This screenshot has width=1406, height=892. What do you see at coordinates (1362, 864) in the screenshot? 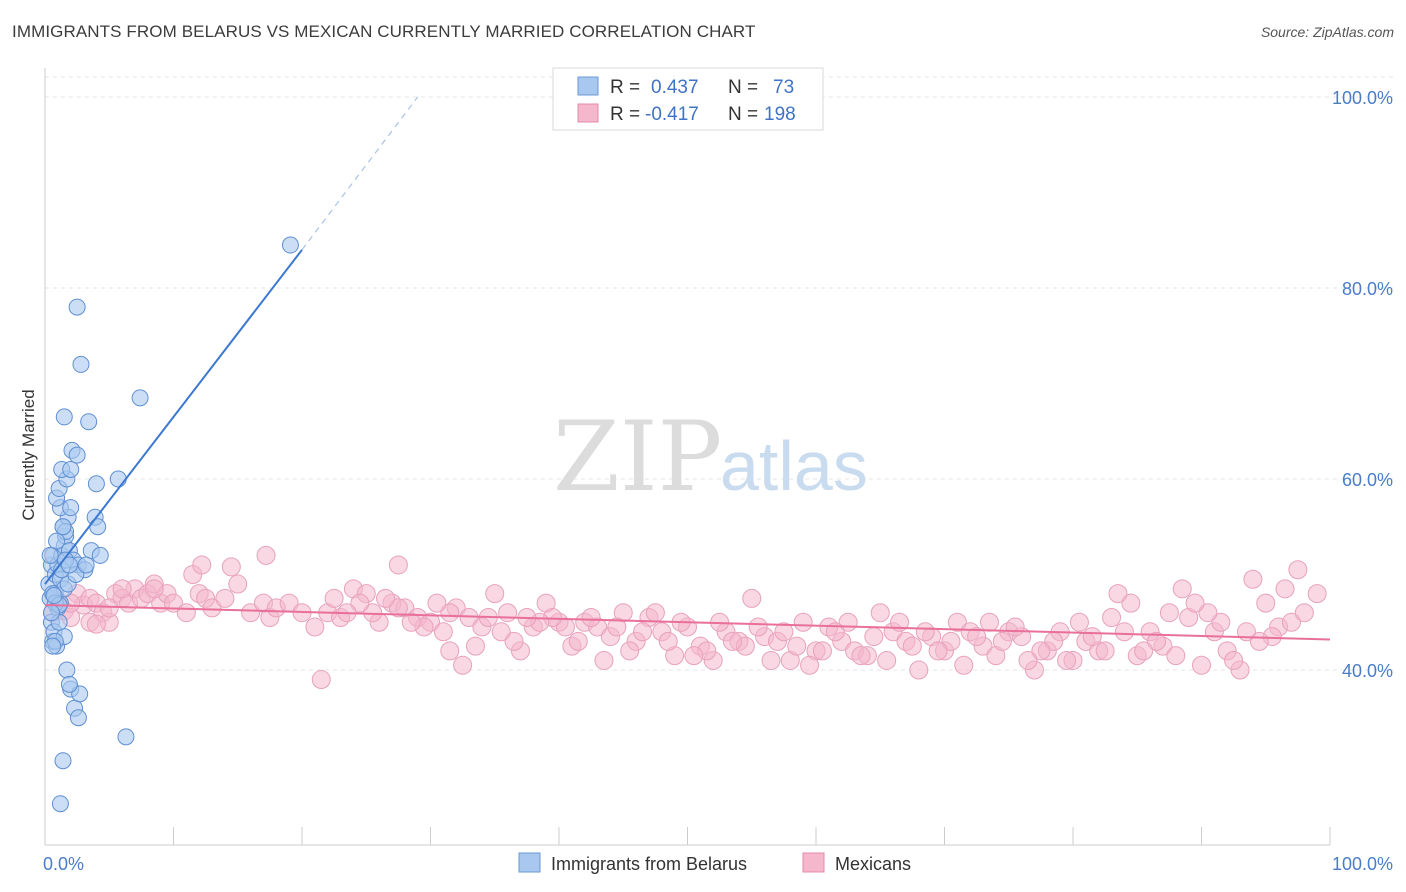
I see `x-tick-label: 100.0%` at bounding box center [1362, 864].